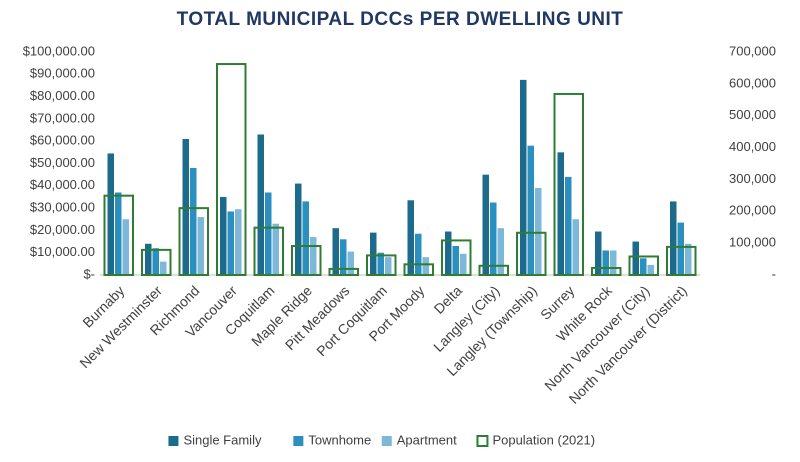 The image size is (800, 462). I want to click on y2-tick-label: 400,000, so click(752, 146).